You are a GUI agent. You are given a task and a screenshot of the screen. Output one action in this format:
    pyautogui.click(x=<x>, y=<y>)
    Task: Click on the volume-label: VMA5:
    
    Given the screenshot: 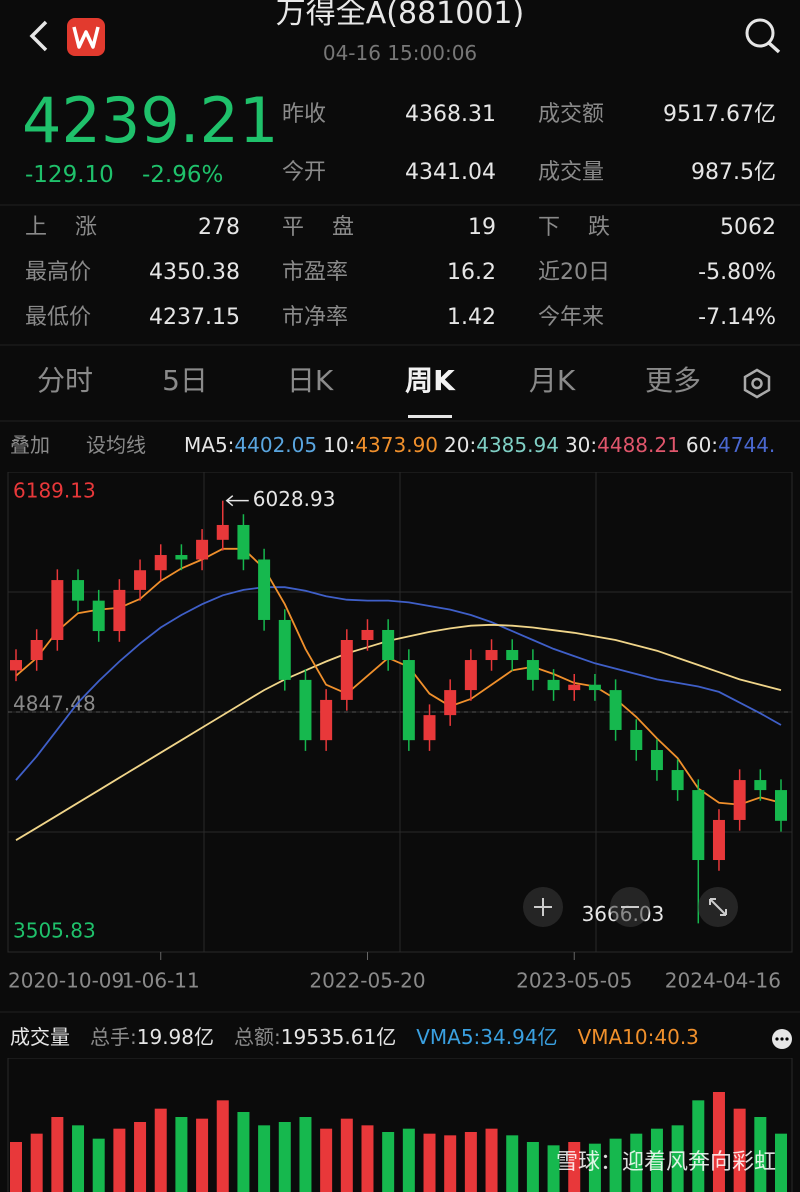 What is the action you would take?
    pyautogui.click(x=448, y=1037)
    